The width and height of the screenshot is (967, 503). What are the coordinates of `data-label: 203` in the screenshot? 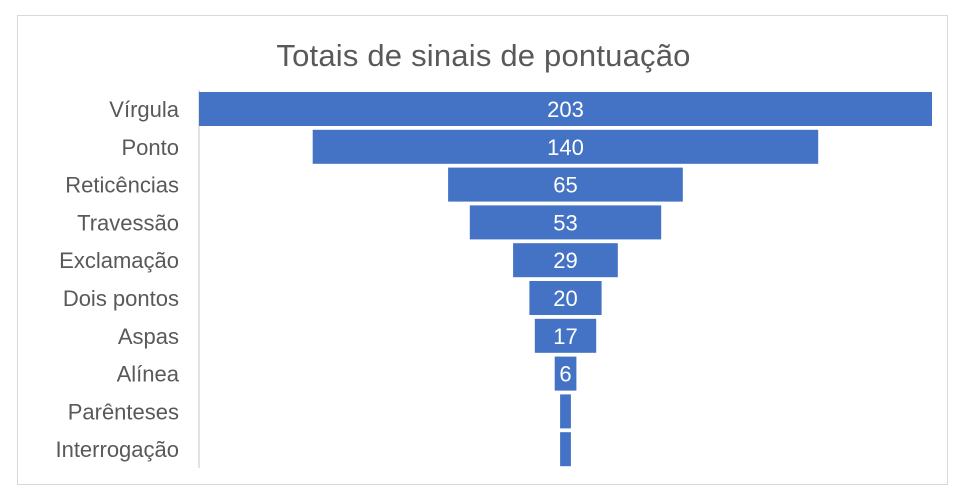 It's located at (565, 109).